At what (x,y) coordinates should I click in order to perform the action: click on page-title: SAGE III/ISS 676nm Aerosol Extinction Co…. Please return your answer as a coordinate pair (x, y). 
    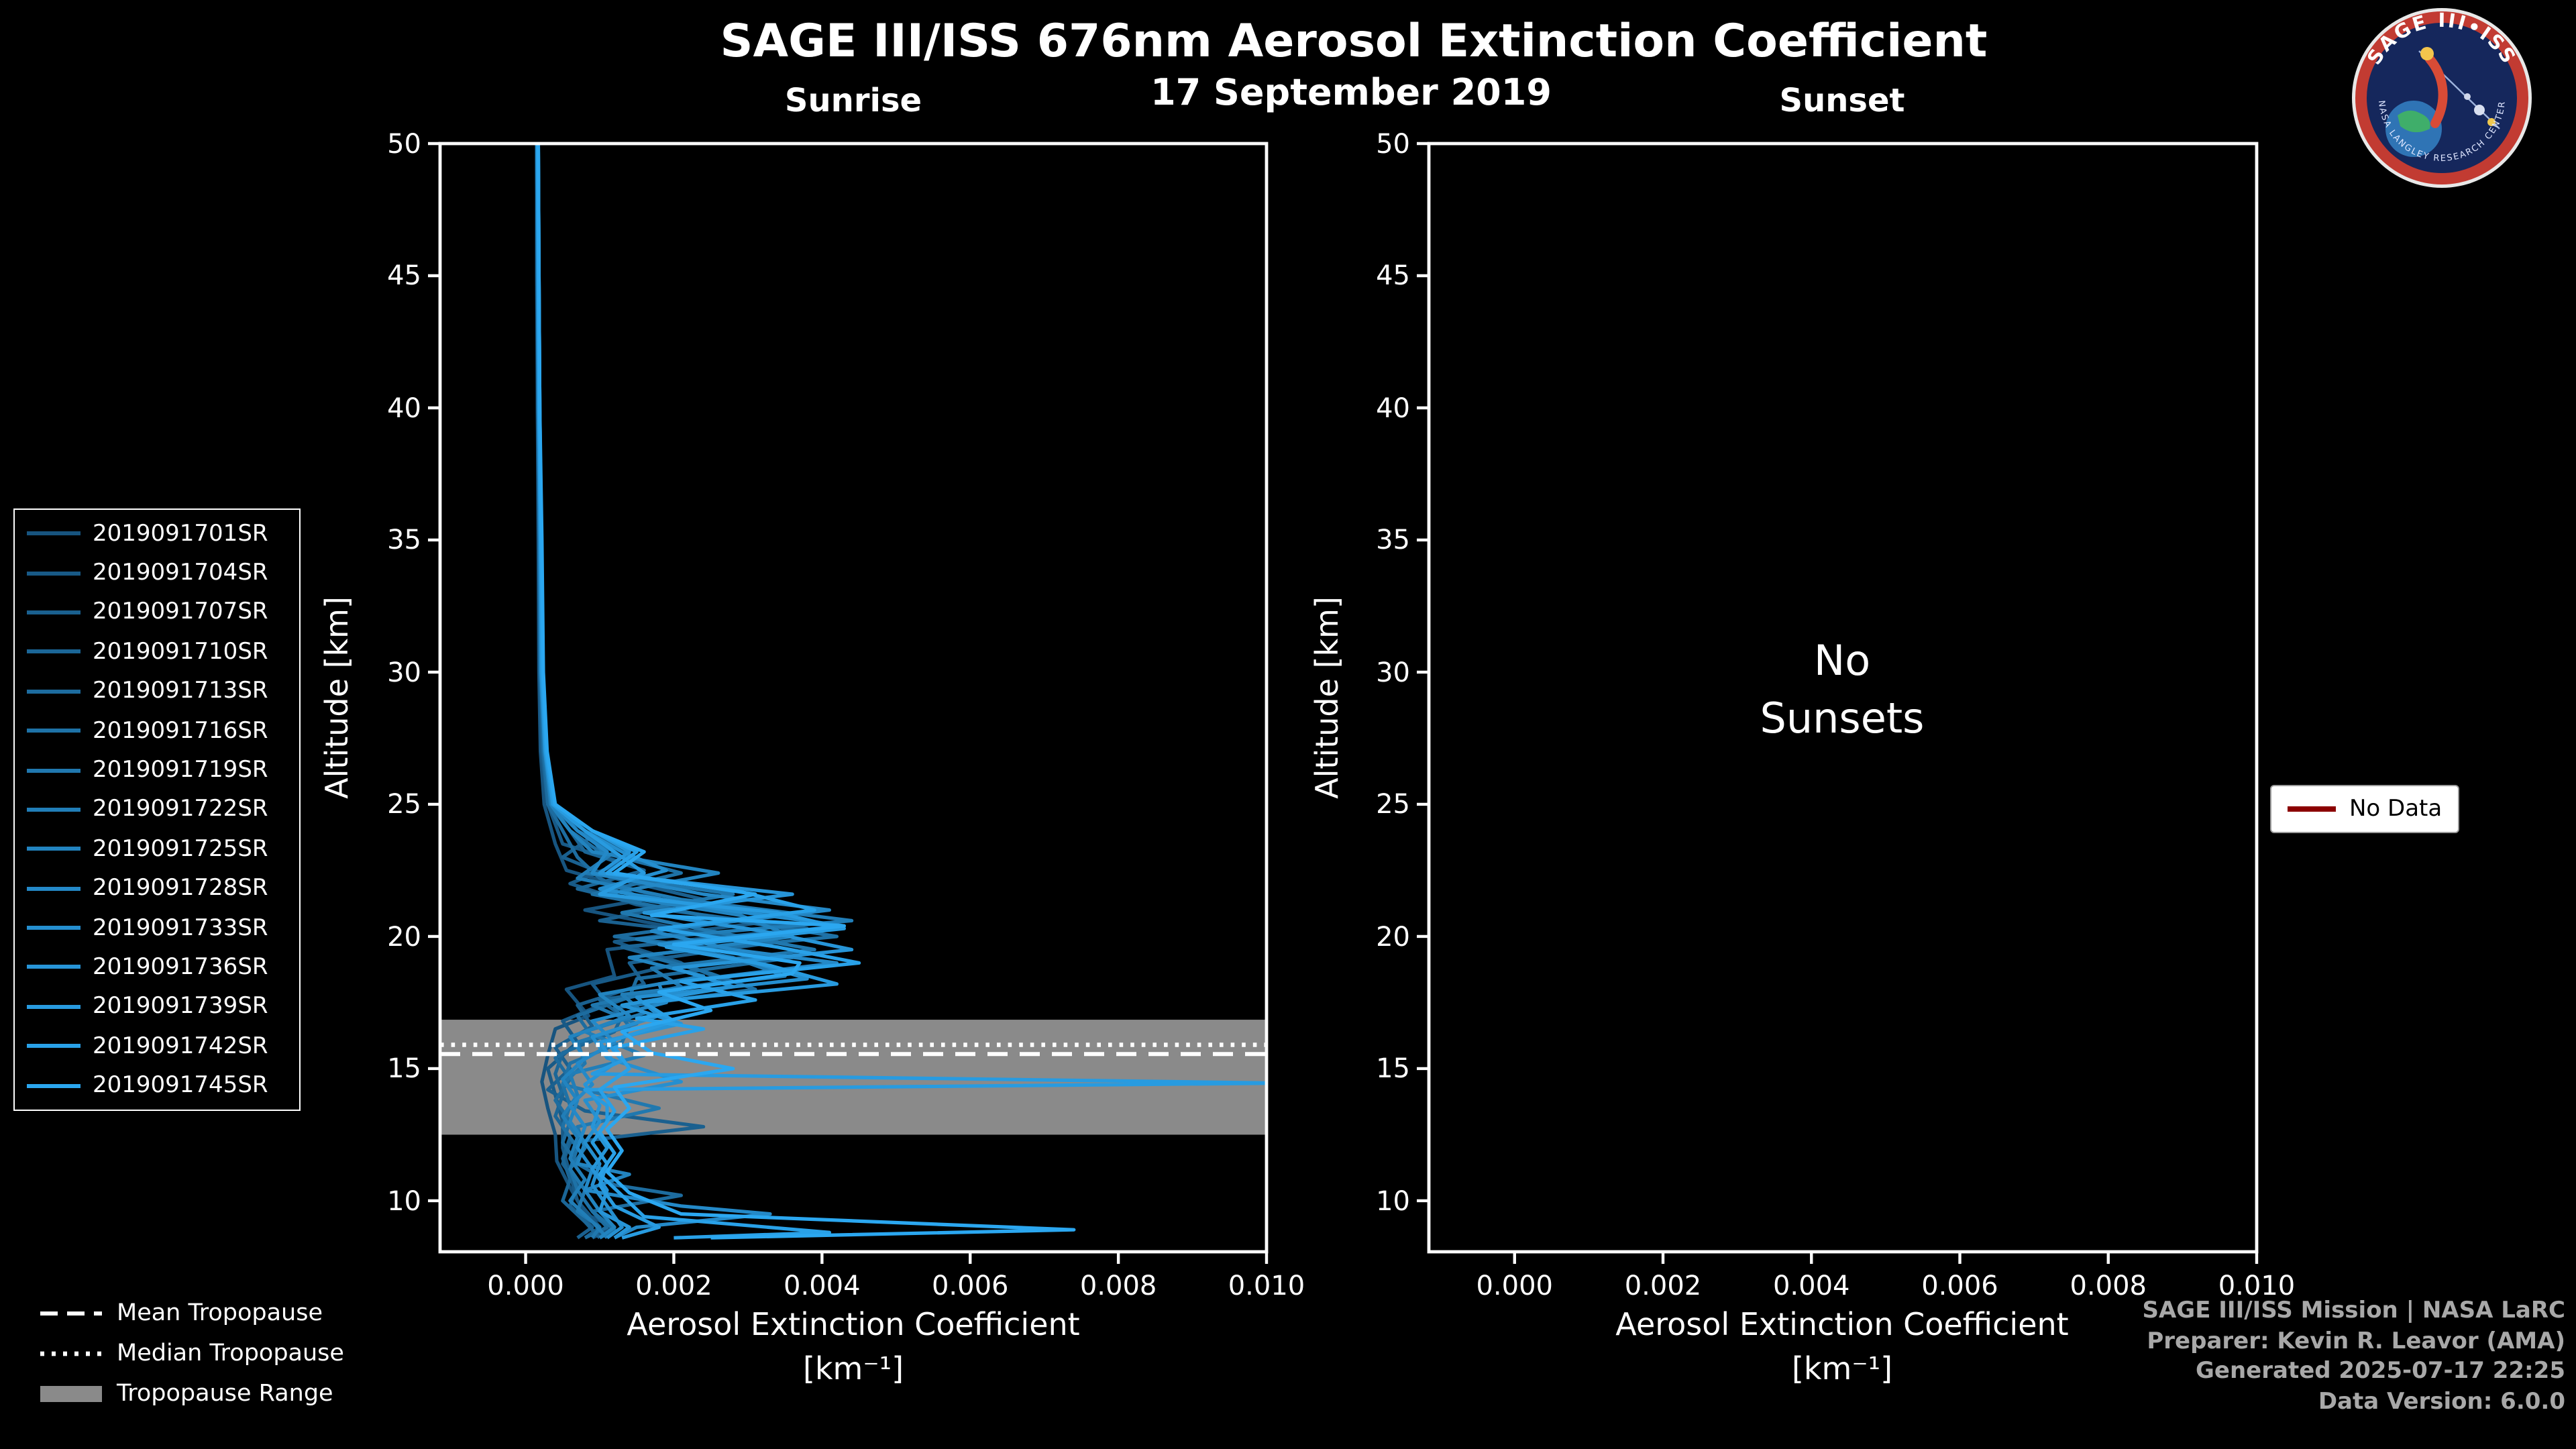
    Looking at the image, I should click on (1354, 41).